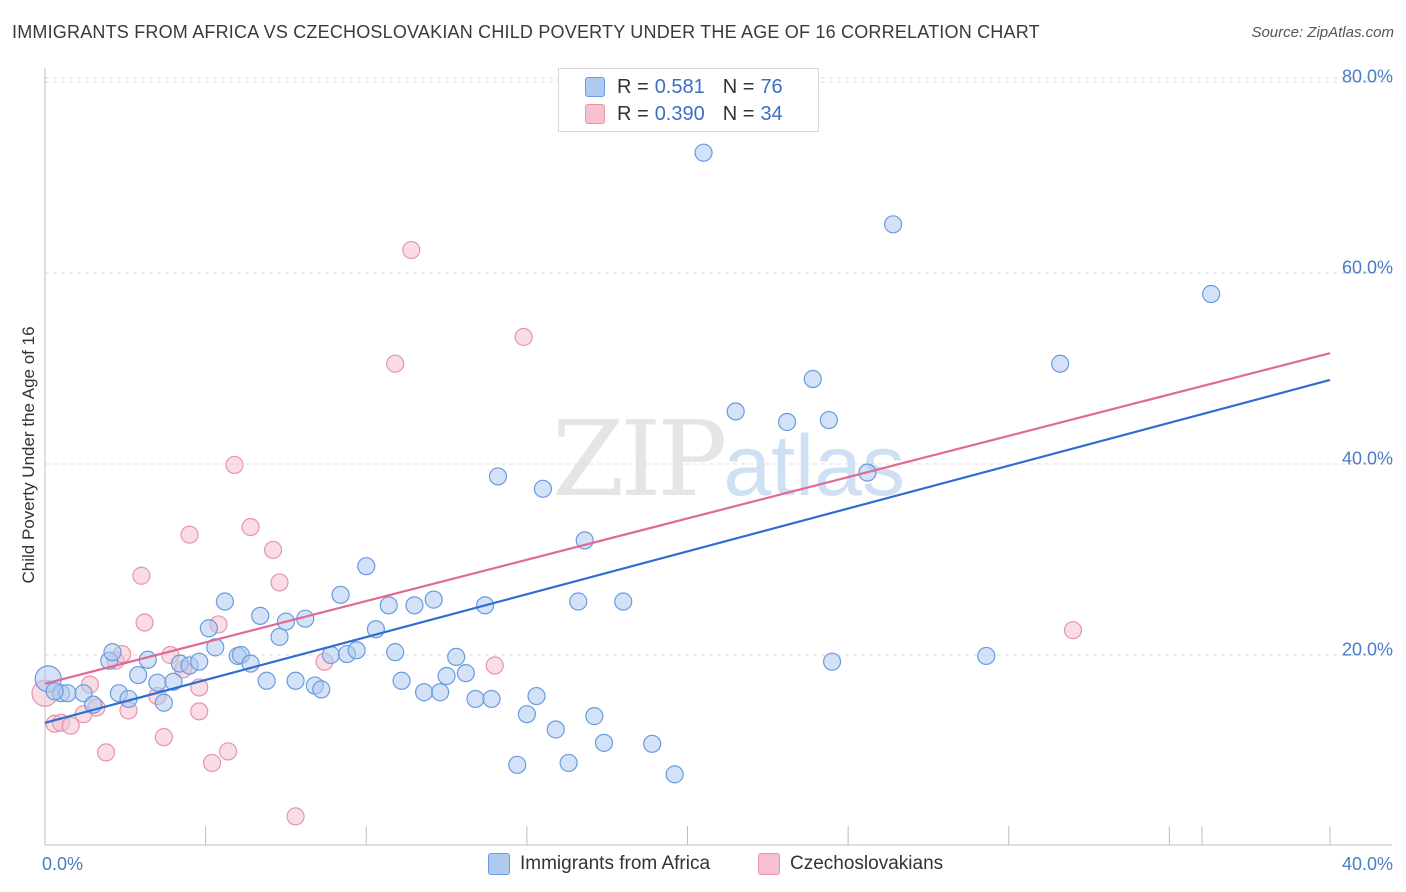 Image resolution: width=1406 pixels, height=892 pixels. I want to click on legend-swatch-africa, so click(595, 87).